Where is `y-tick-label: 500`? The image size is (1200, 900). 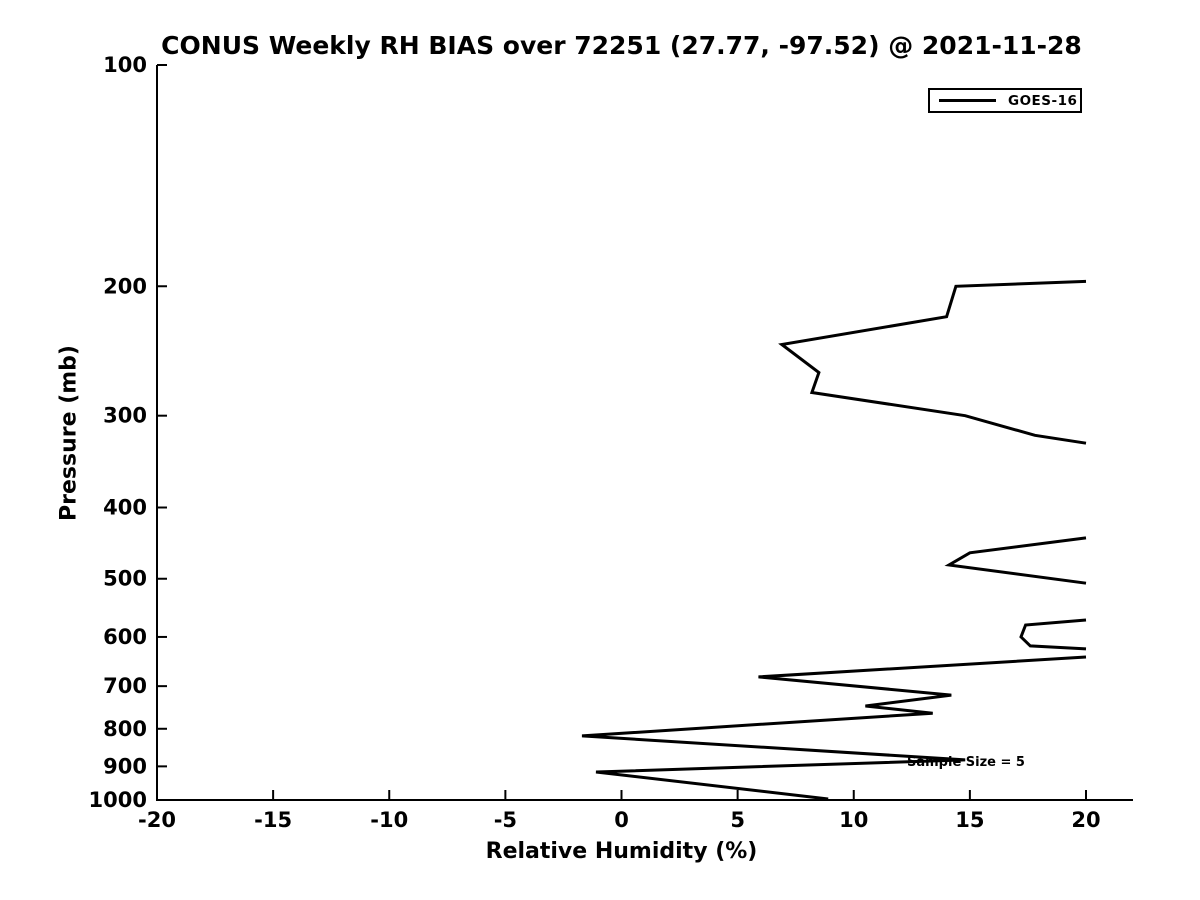
y-tick-label: 500 is located at coordinates (125, 579).